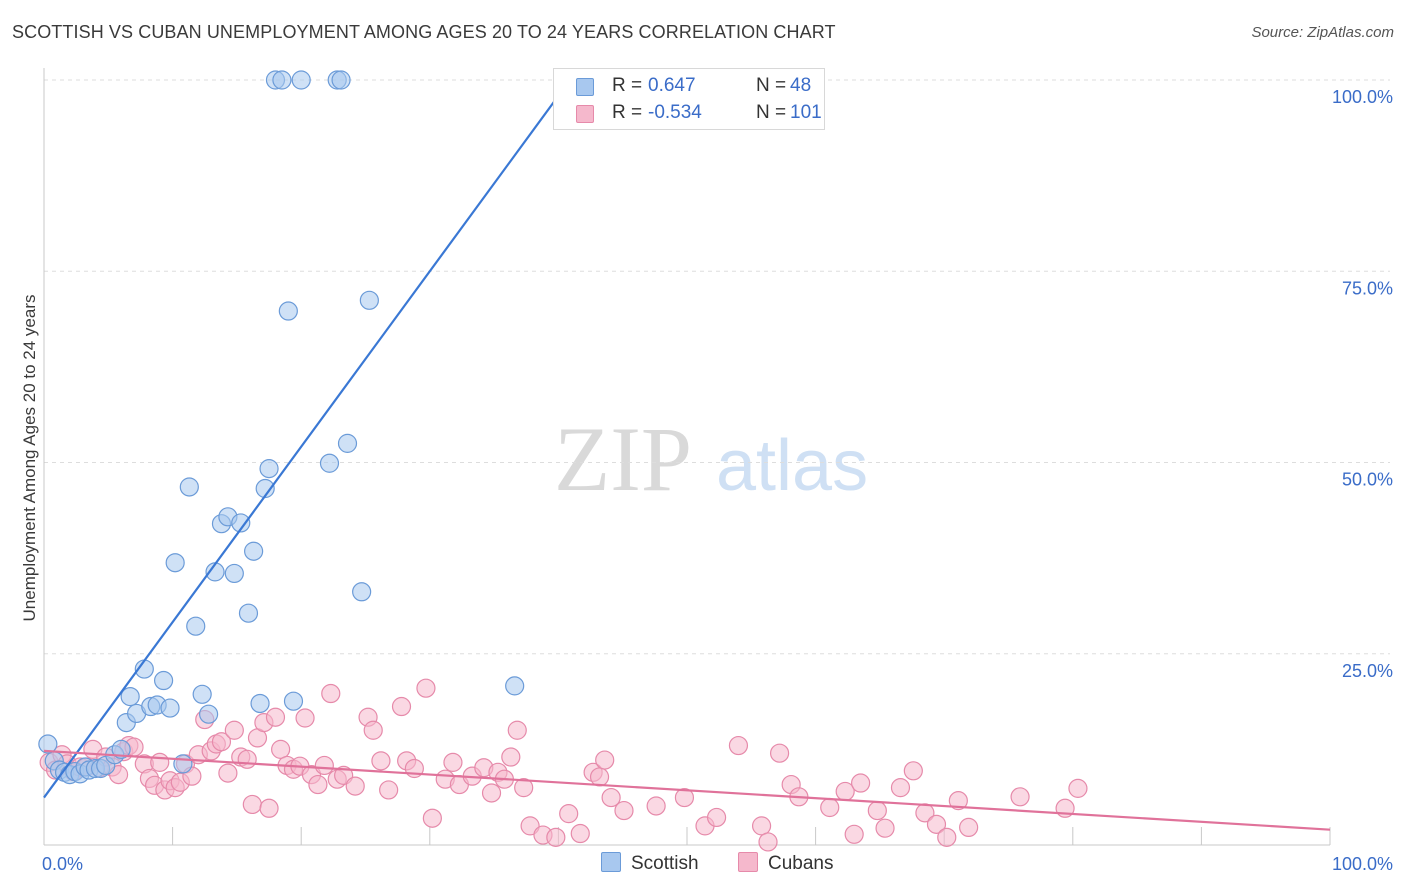 This screenshot has height=892, width=1406. What do you see at coordinates (711, 459) in the screenshot?
I see `watermark: ZIP atlas` at bounding box center [711, 459].